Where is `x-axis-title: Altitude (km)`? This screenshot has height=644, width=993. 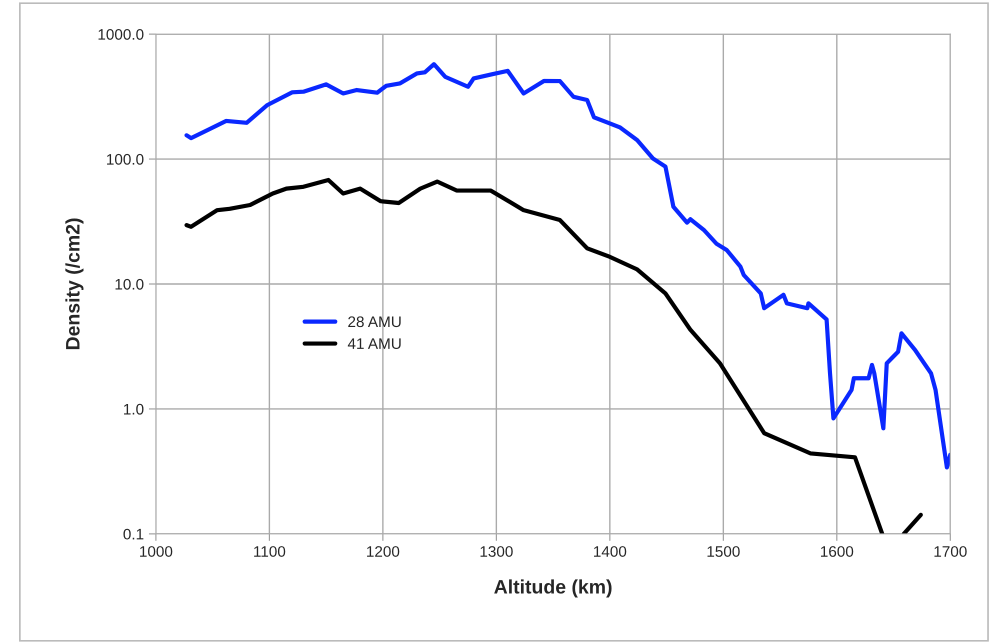 x-axis-title: Altitude (km) is located at coordinates (553, 588).